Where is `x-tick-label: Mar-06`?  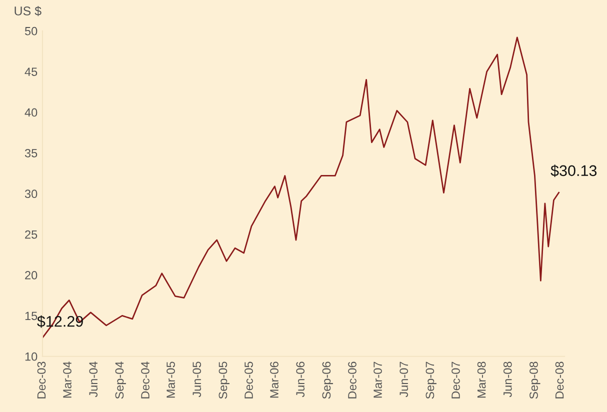 x-tick-label: Mar-06 is located at coordinates (274, 380).